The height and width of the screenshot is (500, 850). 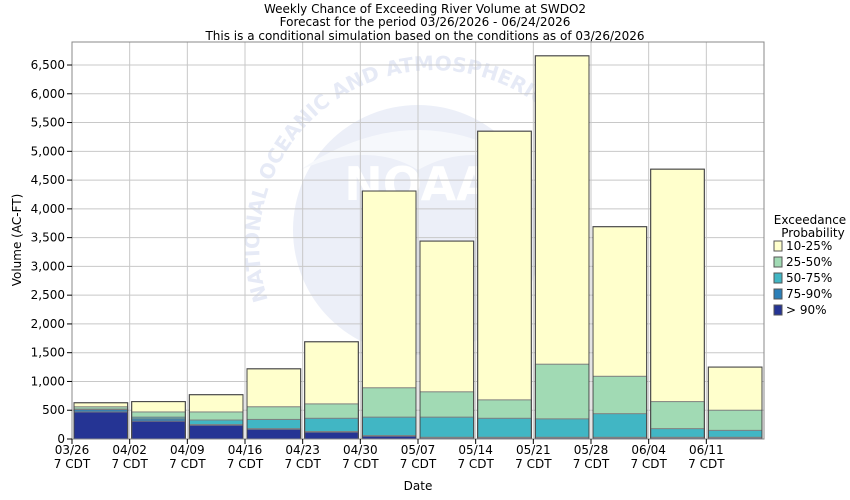 I want to click on x-tick-label: 05/14, so click(x=475, y=450).